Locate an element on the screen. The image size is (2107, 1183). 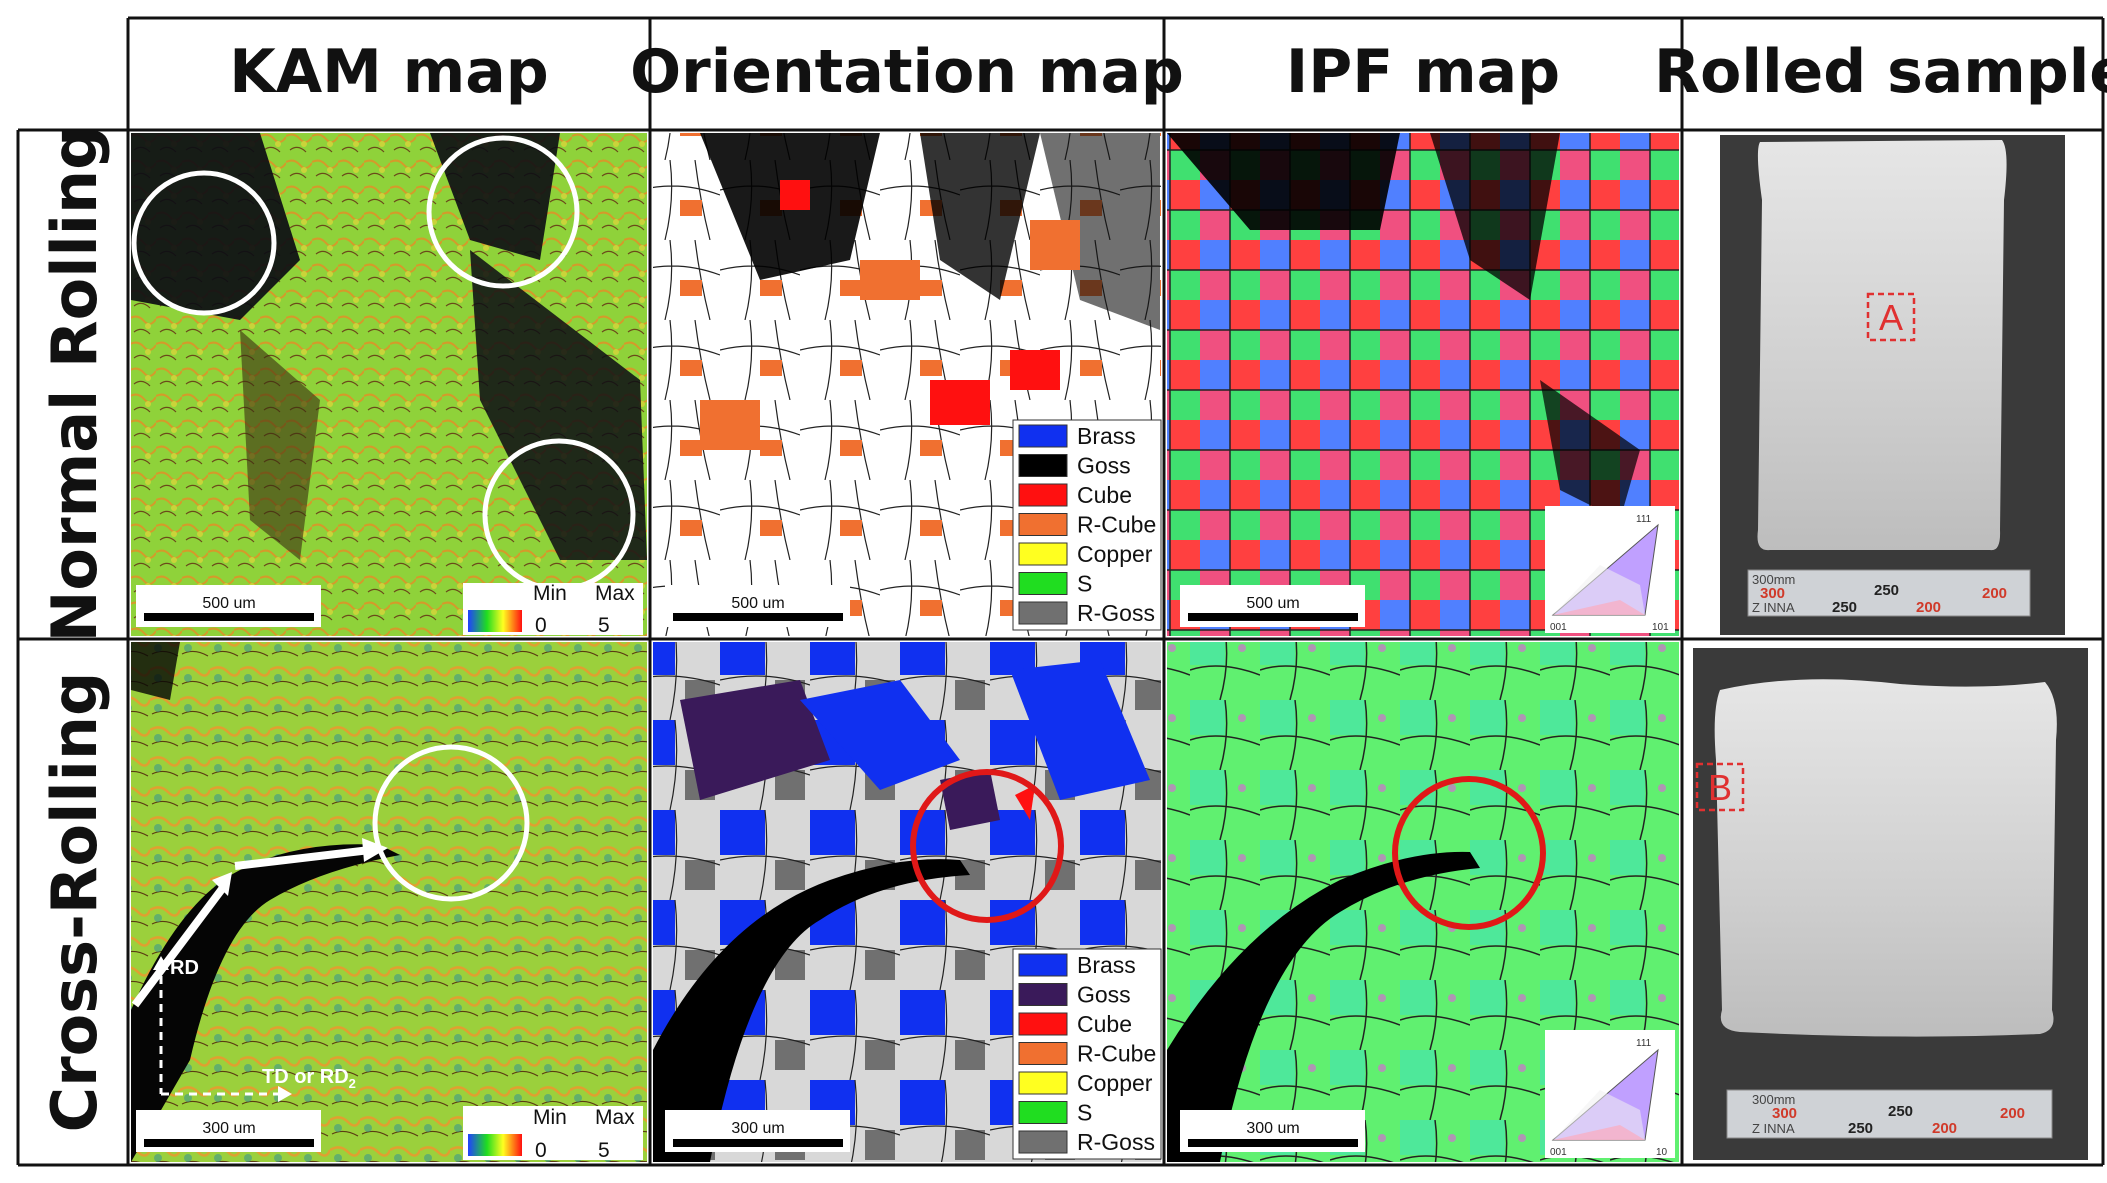
orientation-cross-legend: Brass Goss Cube R-Cube Copper S R-Goss is located at coordinates (1087, 1054).